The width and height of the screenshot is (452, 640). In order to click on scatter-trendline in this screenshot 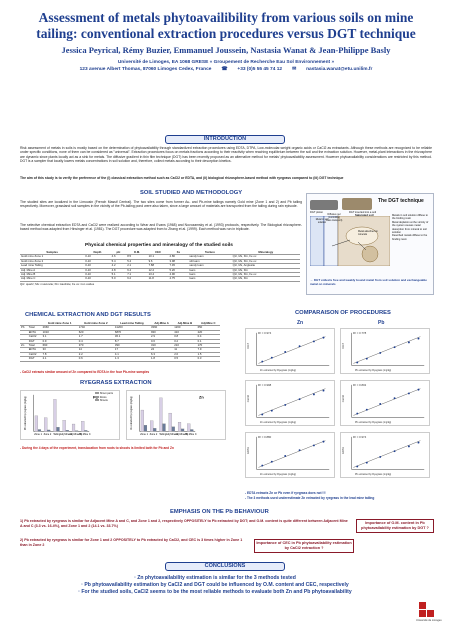, I will do `click(387, 454)`.